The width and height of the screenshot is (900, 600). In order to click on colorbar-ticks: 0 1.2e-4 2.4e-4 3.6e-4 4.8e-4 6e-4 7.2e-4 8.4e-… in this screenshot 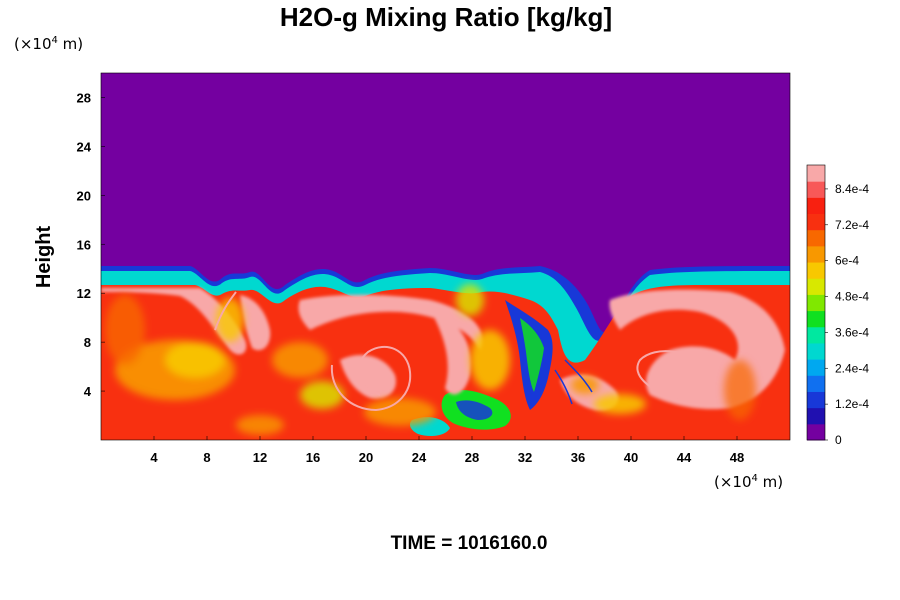, I will do `click(847, 314)`.